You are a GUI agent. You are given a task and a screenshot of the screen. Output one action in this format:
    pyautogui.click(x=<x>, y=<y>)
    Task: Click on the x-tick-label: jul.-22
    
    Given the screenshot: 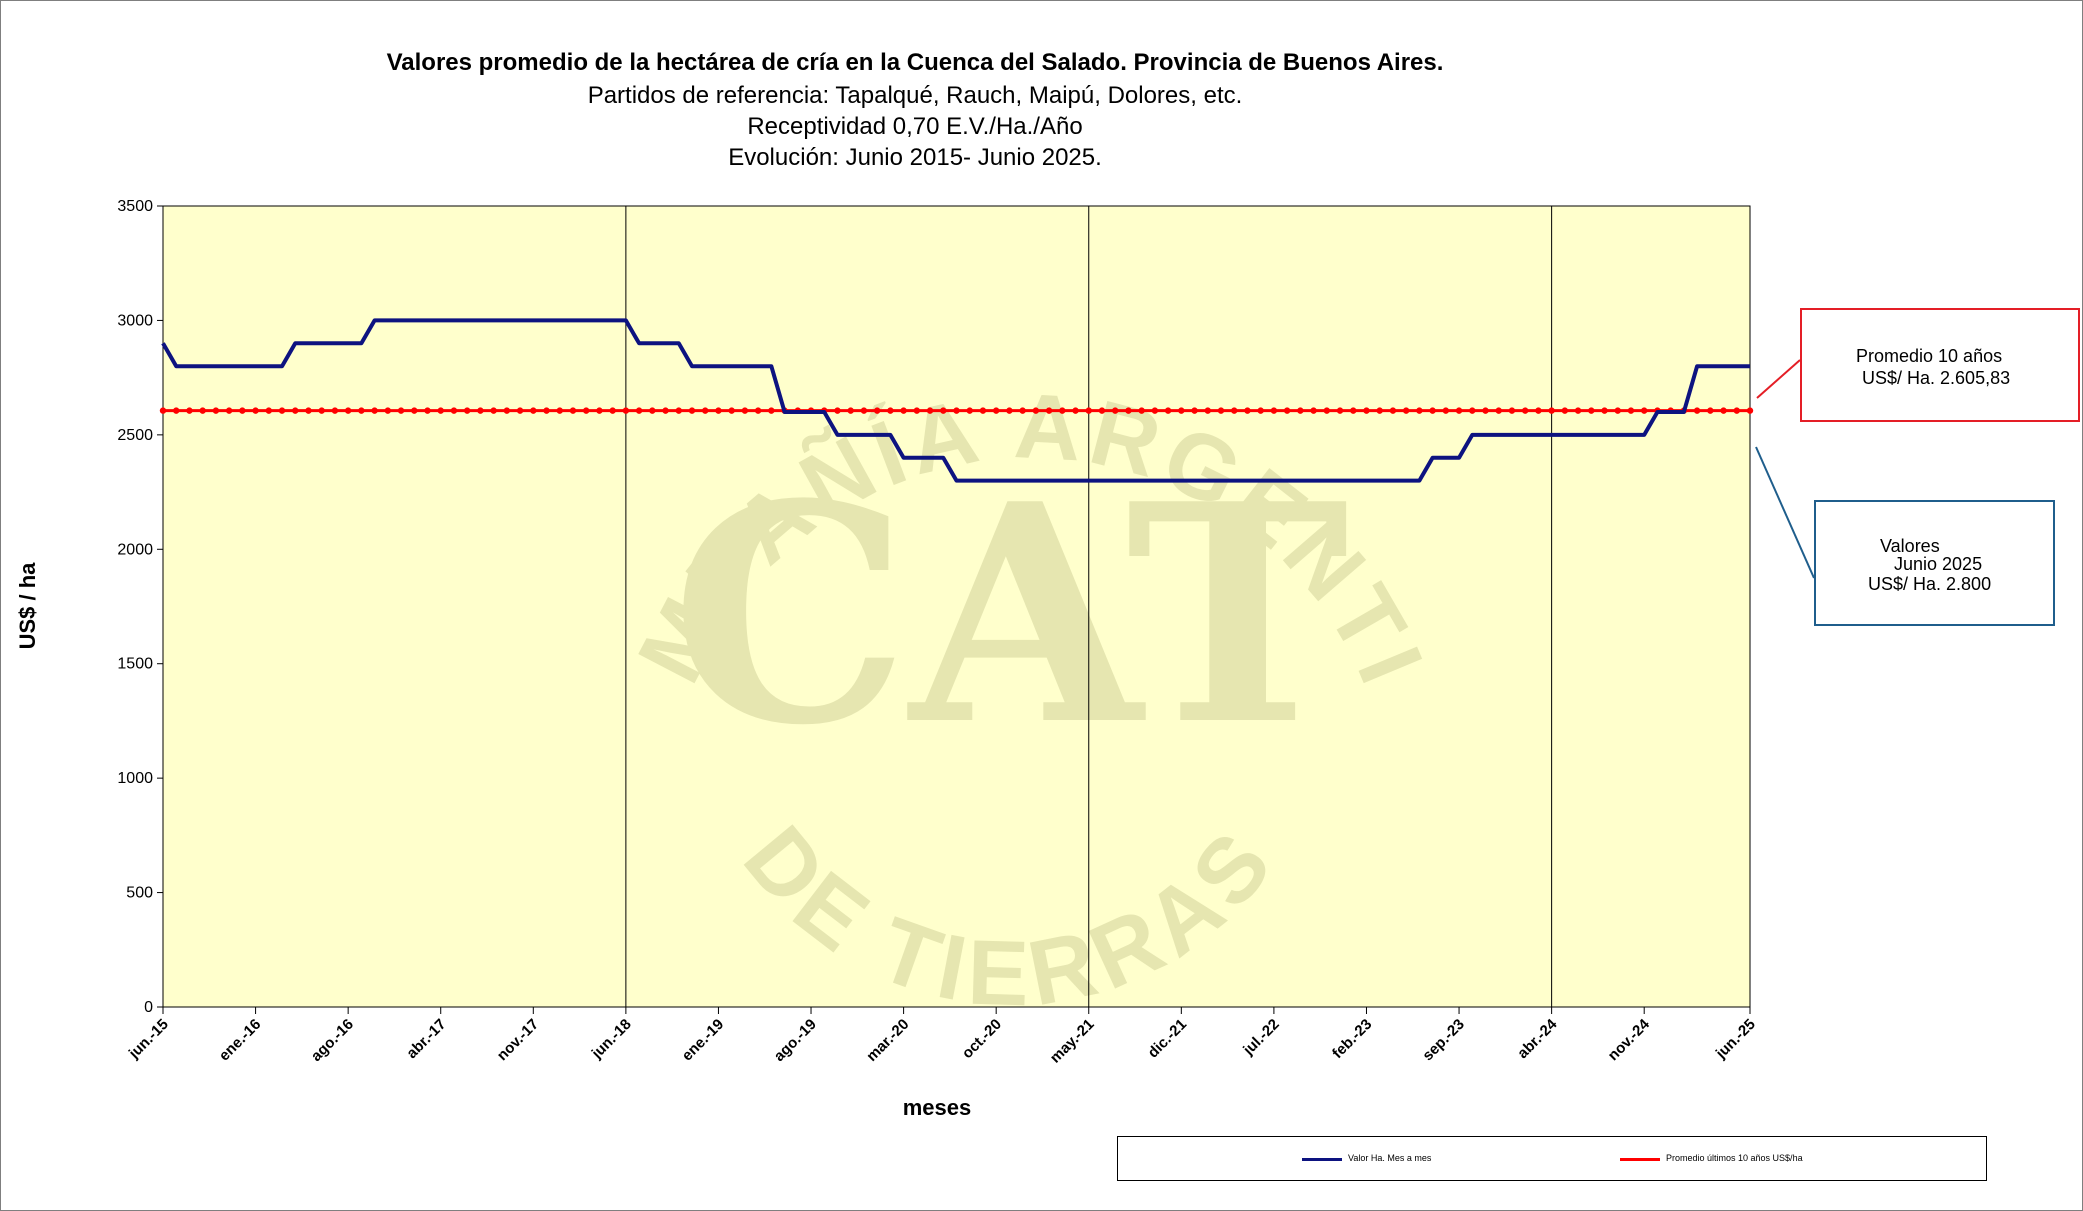 What is the action you would take?
    pyautogui.click(x=1260, y=1037)
    